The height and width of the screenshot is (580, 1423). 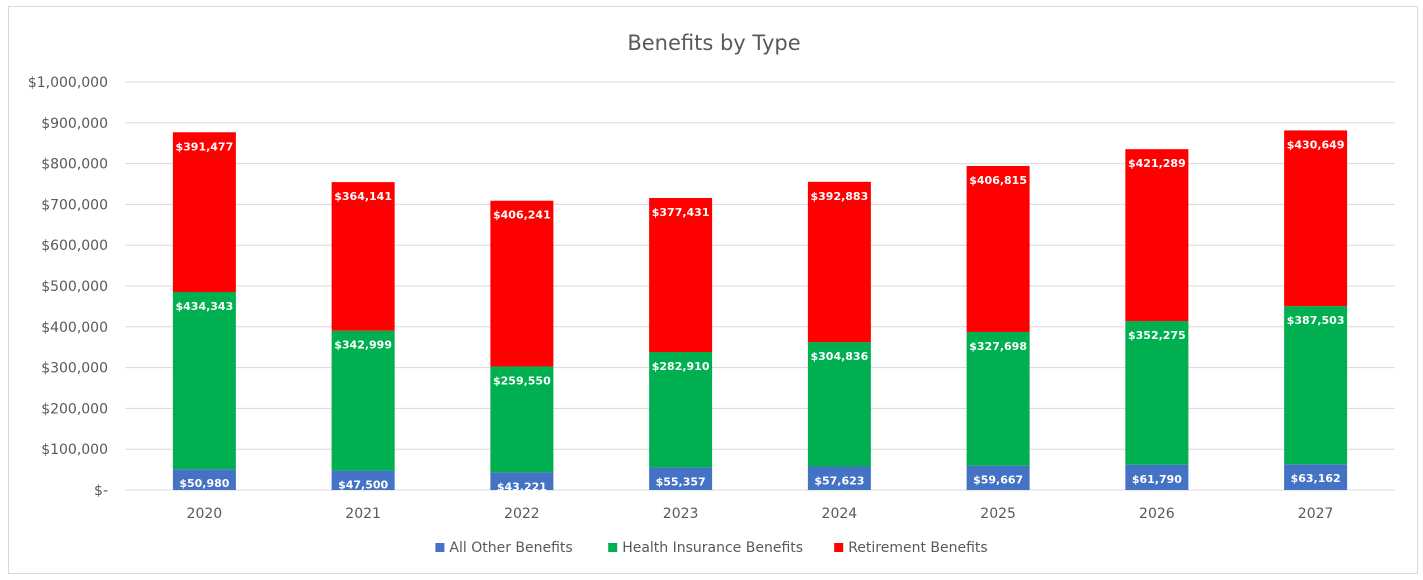 What do you see at coordinates (1316, 514) in the screenshot?
I see `x-tick-label: 2027` at bounding box center [1316, 514].